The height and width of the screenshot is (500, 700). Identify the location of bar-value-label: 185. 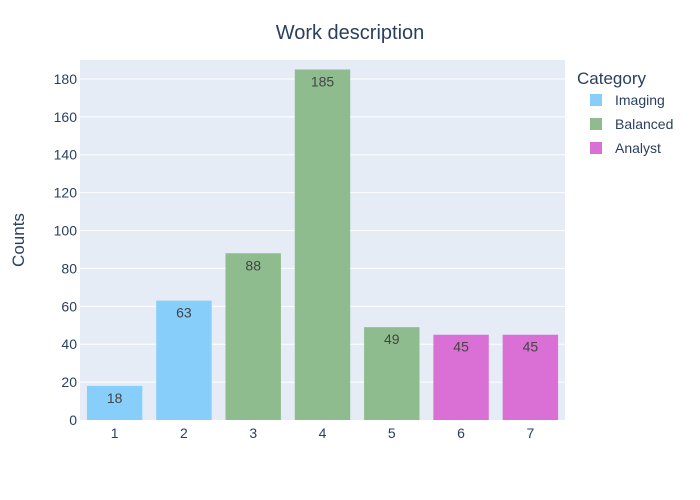
(323, 81).